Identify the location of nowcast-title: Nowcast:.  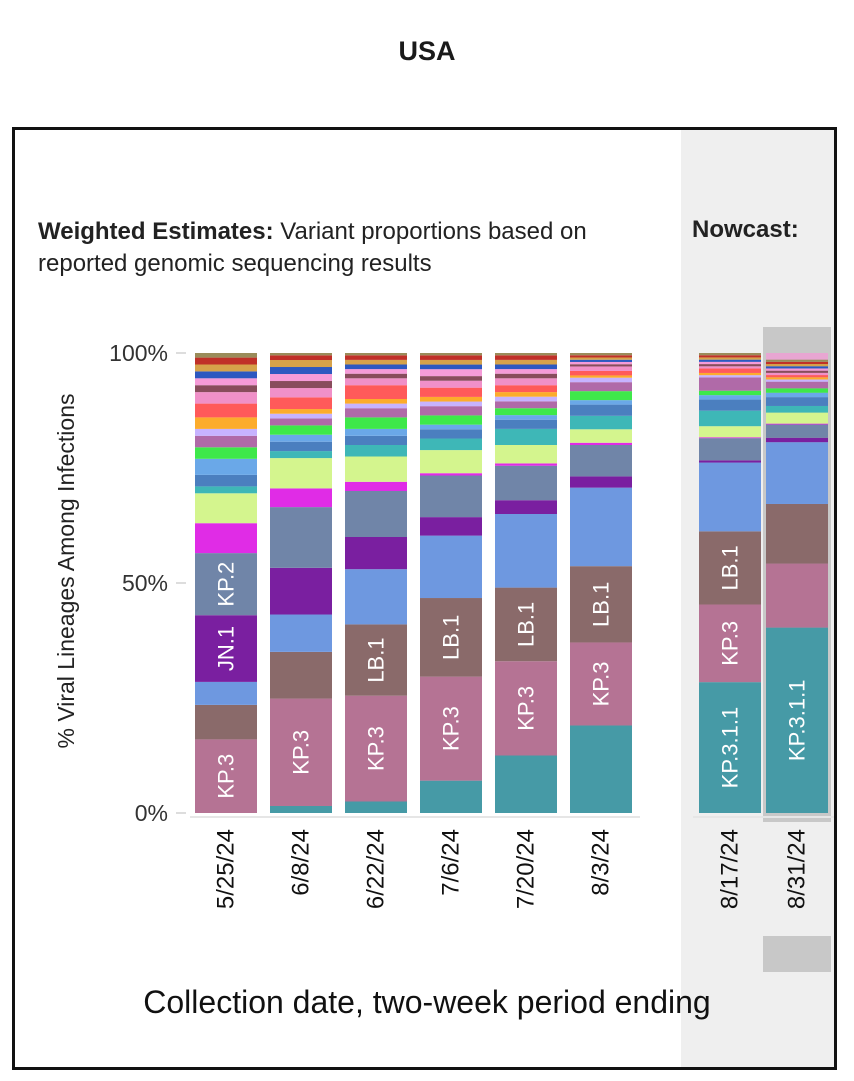
(745, 229).